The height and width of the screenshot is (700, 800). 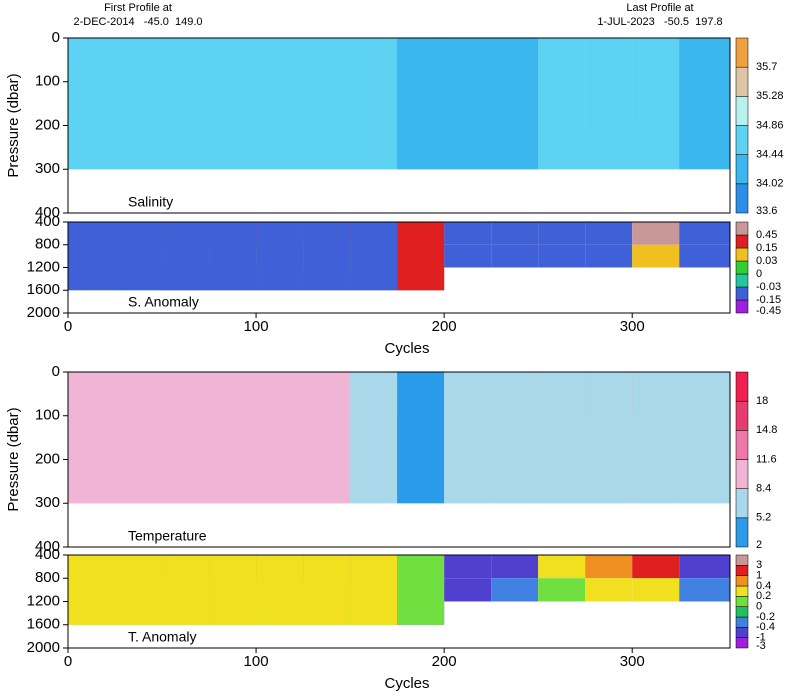 What do you see at coordinates (766, 211) in the screenshot?
I see `colorbar-label: 33.6` at bounding box center [766, 211].